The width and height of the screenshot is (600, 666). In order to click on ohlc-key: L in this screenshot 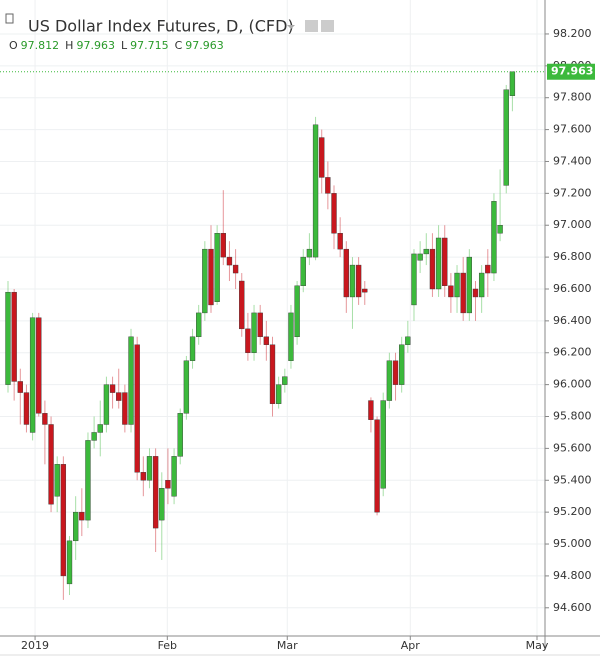, I will do `click(124, 45)`.